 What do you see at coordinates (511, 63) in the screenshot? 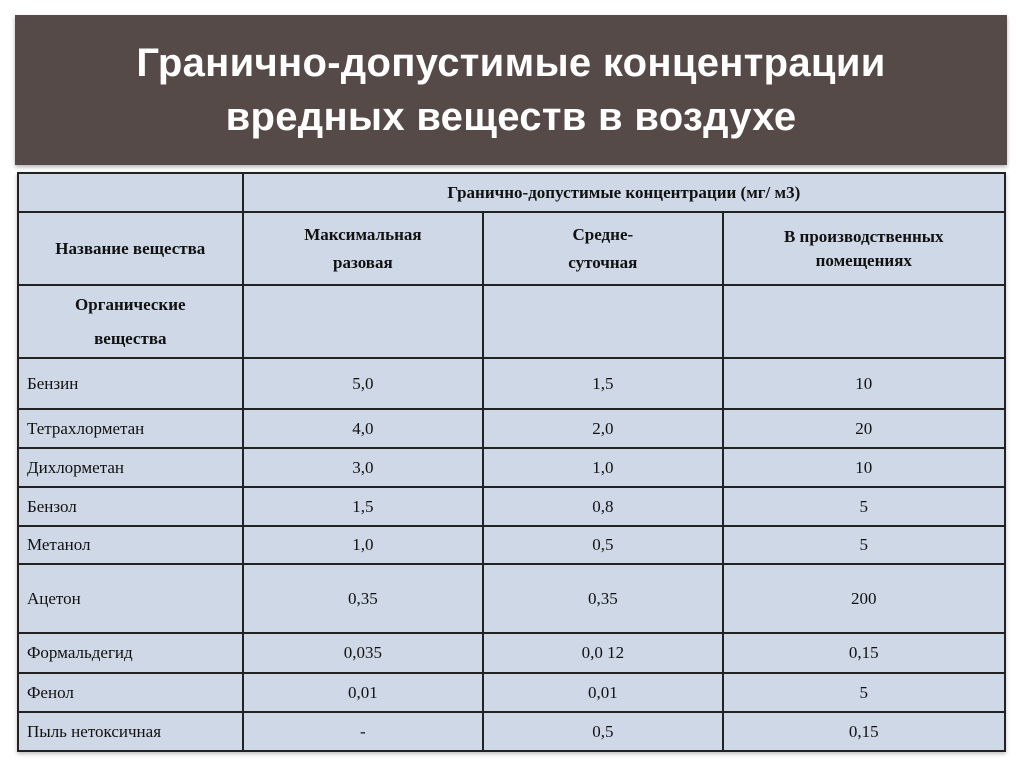
I see `title-line-1: Гранично-допустимые концентрации` at bounding box center [511, 63].